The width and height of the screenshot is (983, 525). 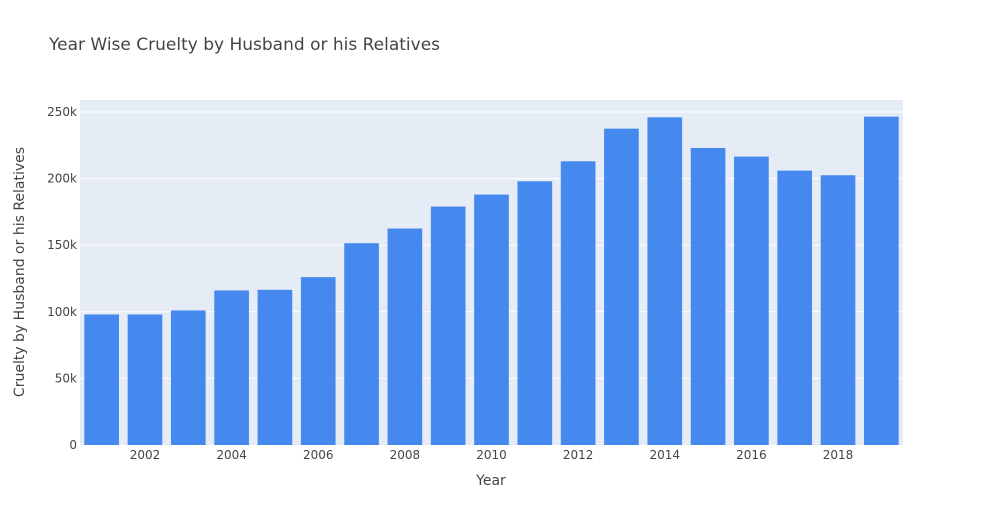 What do you see at coordinates (318, 455) in the screenshot?
I see `x-tick-label: 2006` at bounding box center [318, 455].